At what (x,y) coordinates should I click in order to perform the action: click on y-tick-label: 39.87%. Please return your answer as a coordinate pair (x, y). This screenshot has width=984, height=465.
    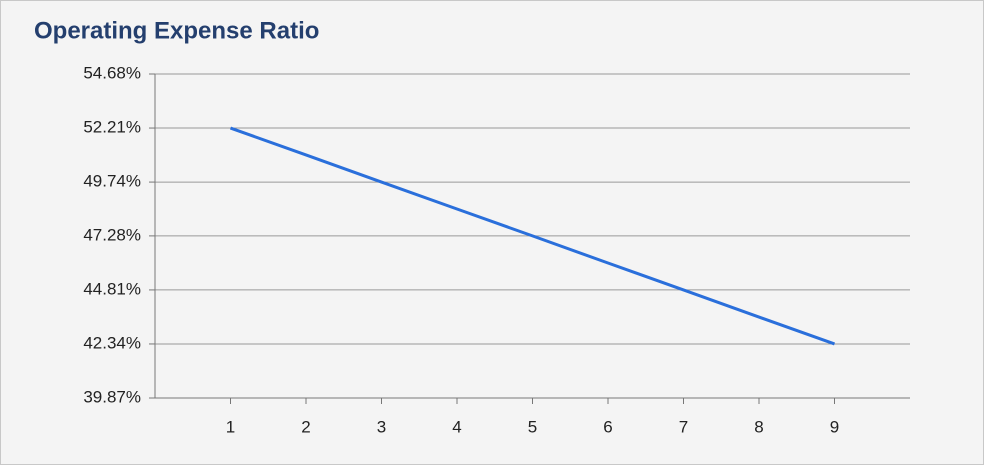
    Looking at the image, I should click on (112, 396).